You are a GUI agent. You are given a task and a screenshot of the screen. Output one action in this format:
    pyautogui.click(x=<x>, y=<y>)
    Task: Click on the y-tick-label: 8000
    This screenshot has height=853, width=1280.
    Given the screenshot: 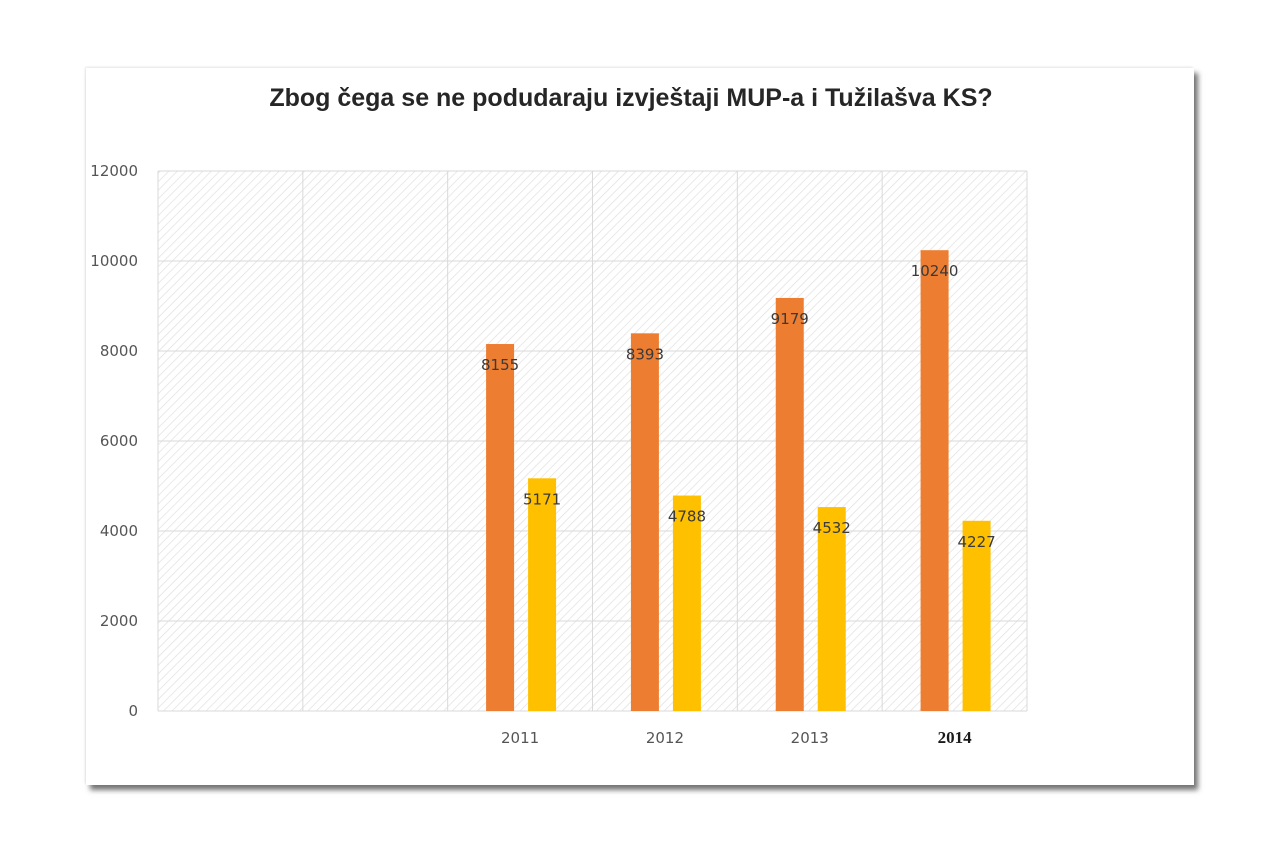 What is the action you would take?
    pyautogui.click(x=119, y=351)
    